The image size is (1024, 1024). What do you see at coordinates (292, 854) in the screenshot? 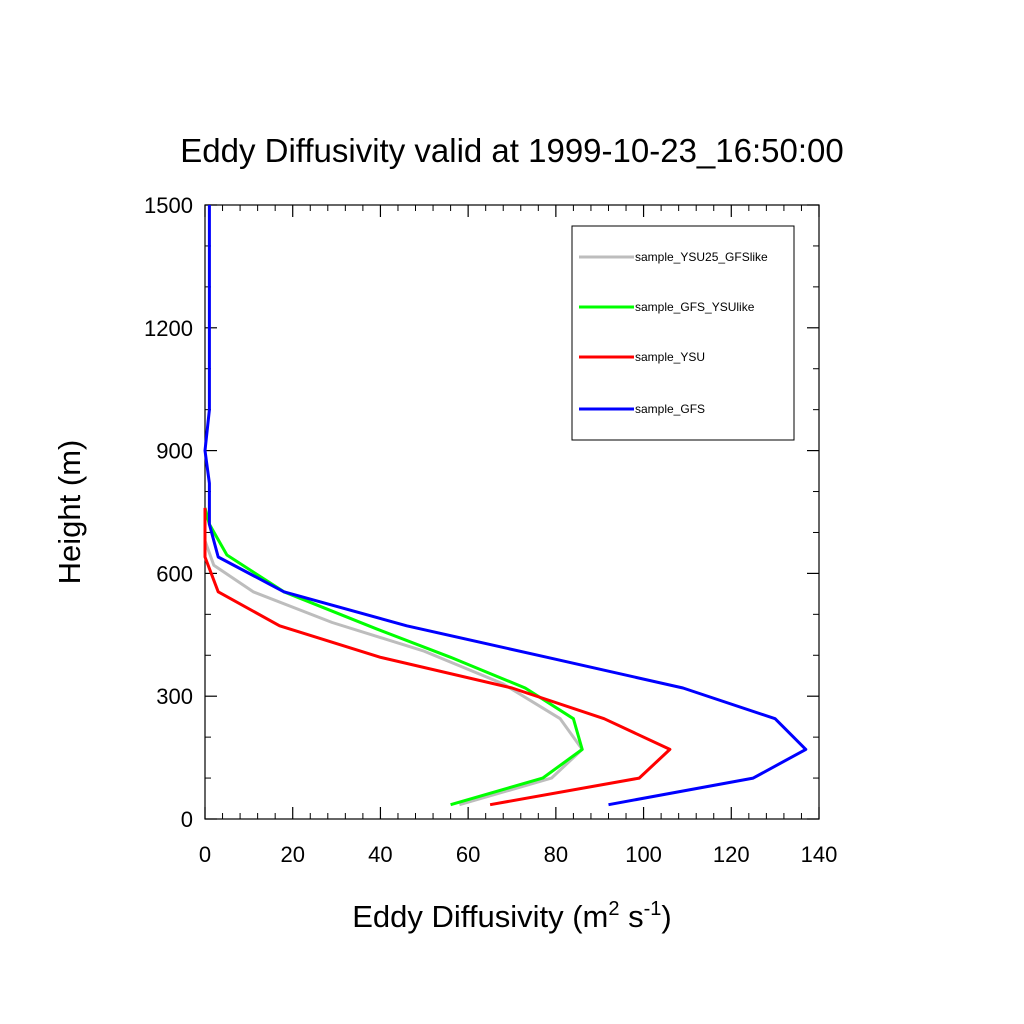
I see `x-tick-label: 20` at bounding box center [292, 854].